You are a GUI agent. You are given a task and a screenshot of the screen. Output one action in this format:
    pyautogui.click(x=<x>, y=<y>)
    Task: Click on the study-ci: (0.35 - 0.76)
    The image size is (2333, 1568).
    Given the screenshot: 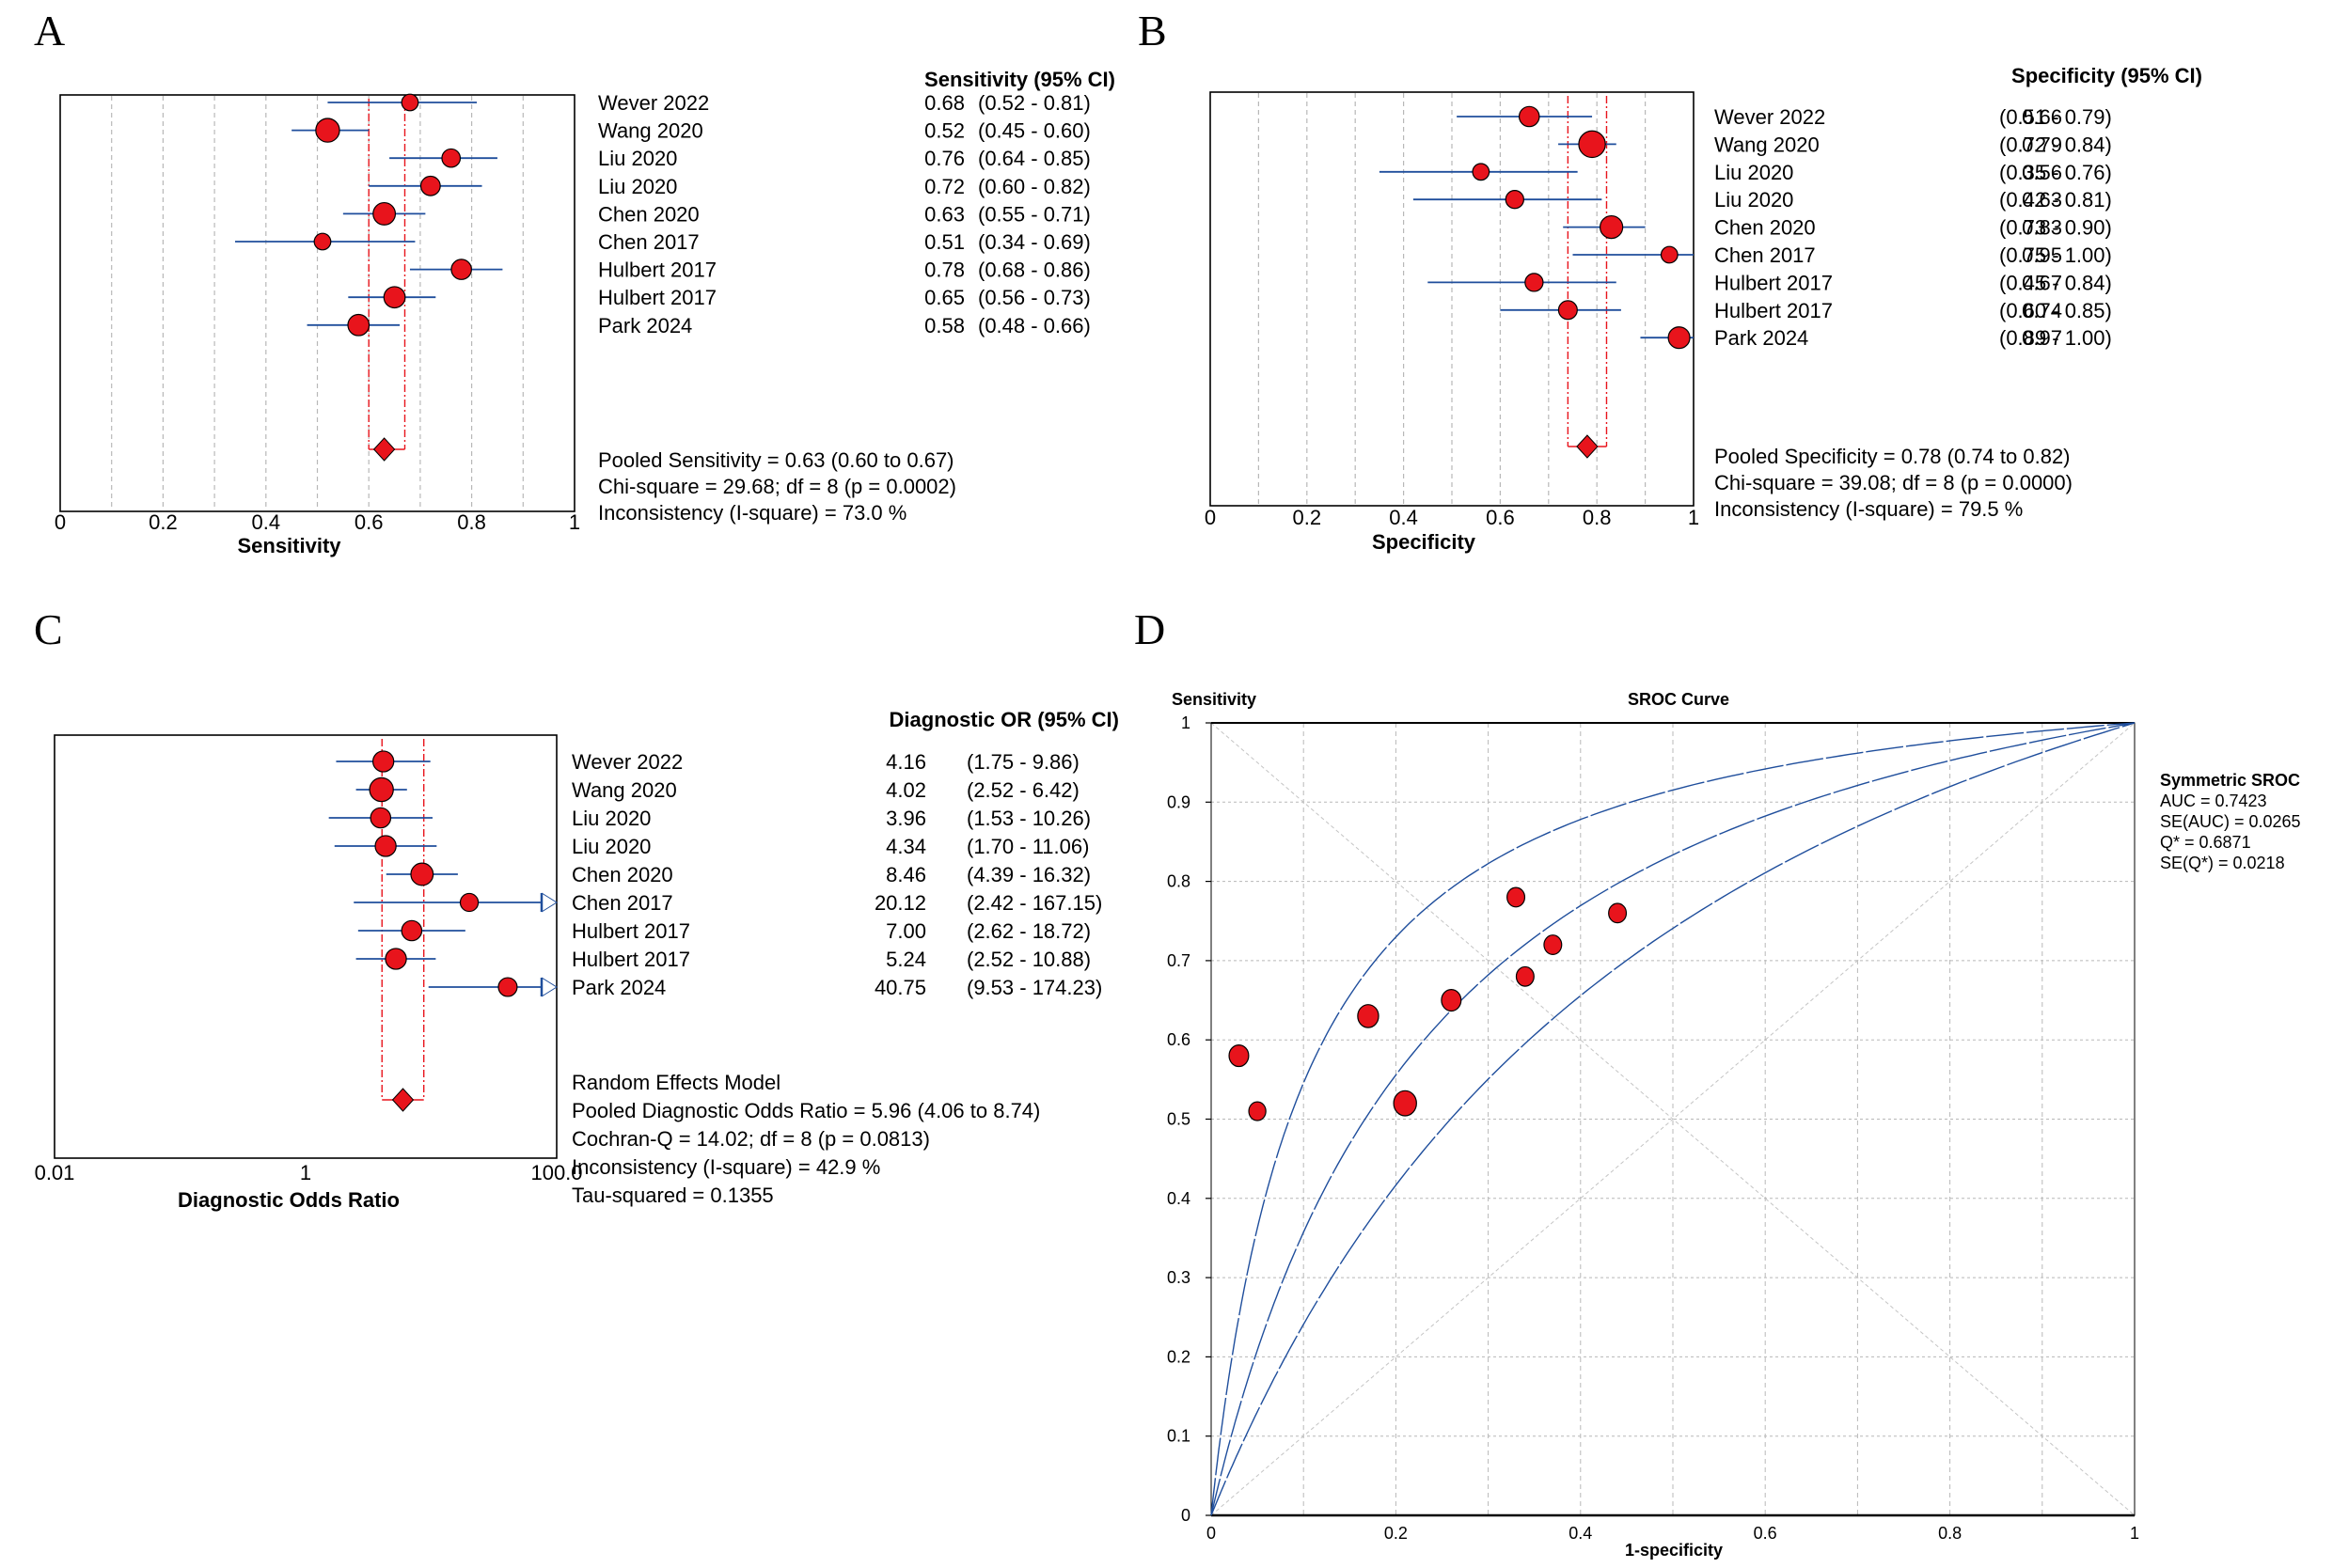 What is the action you would take?
    pyautogui.click(x=2055, y=172)
    